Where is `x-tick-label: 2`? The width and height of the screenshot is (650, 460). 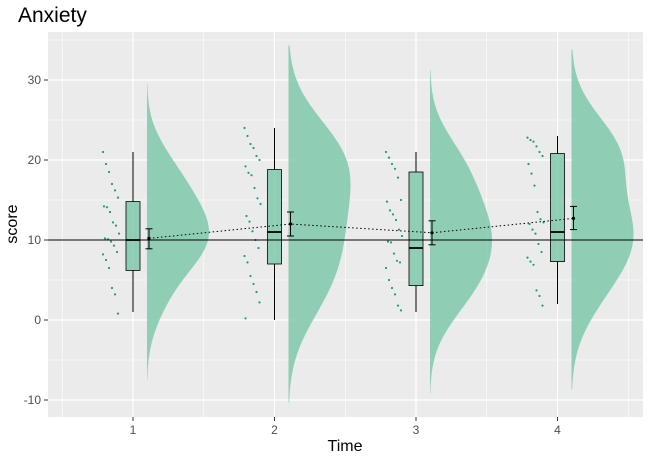
x-tick-label: 2 is located at coordinates (274, 430).